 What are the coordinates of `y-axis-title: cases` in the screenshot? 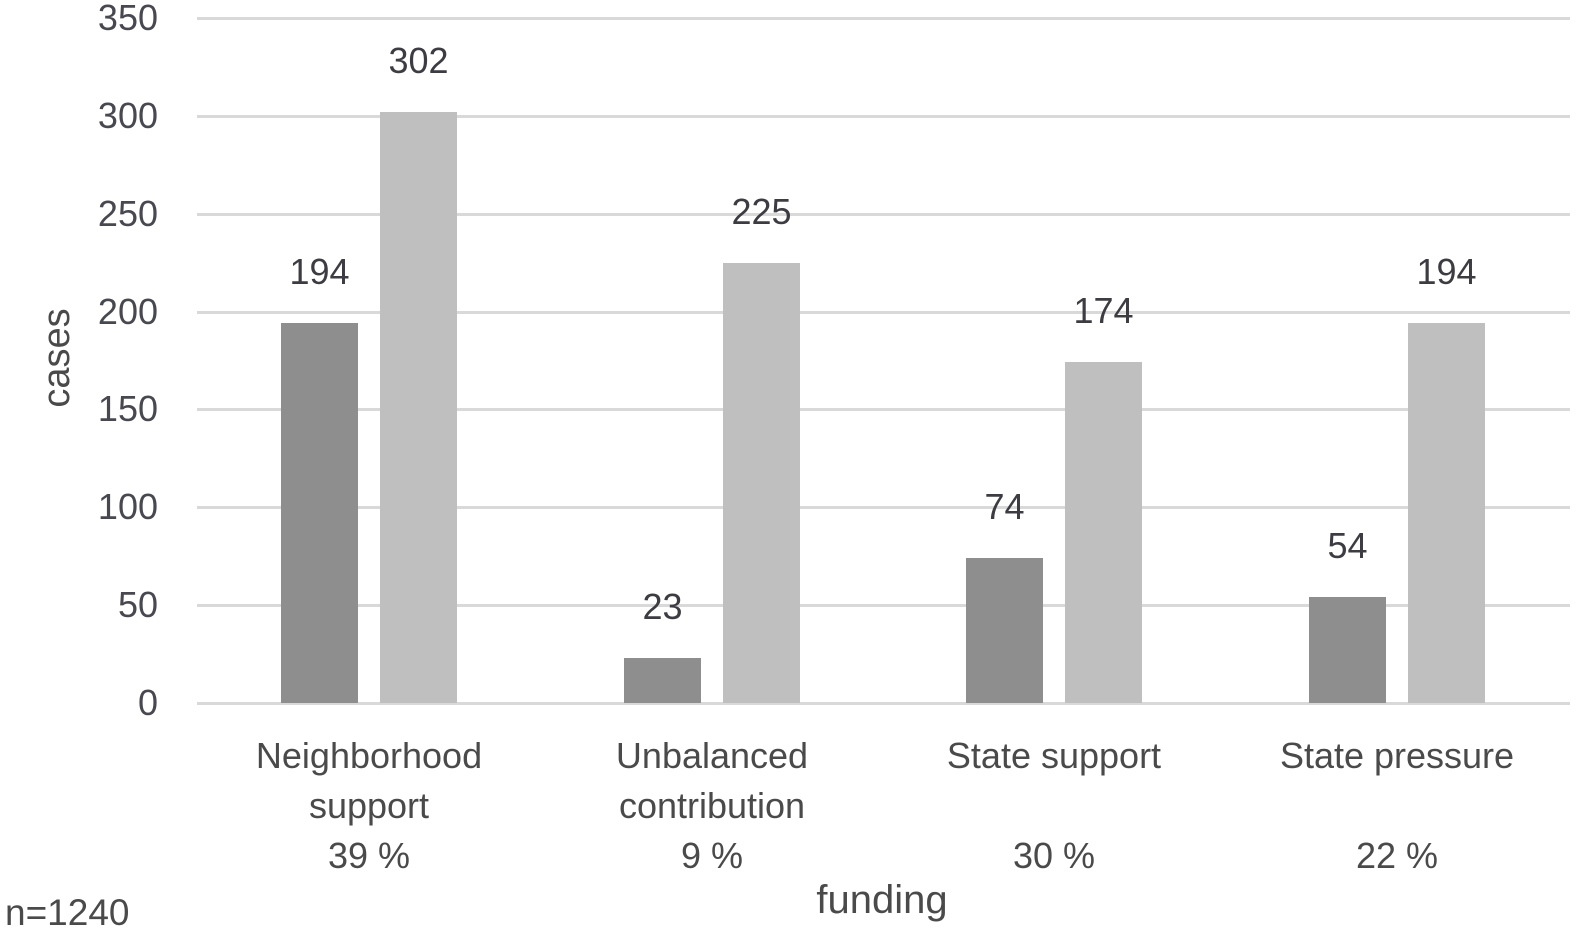 It's located at (57, 358).